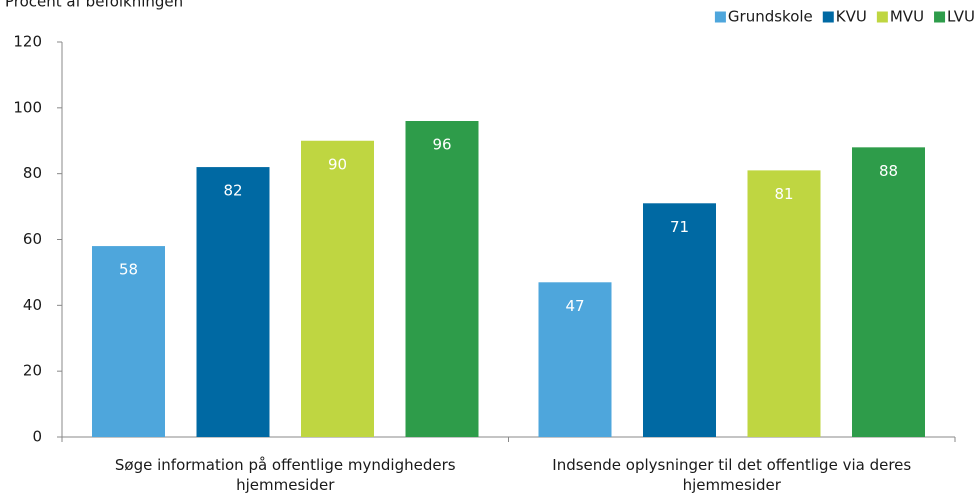 The image size is (980, 501). Describe the element at coordinates (337, 164) in the screenshot. I see `data-label: 90` at that location.